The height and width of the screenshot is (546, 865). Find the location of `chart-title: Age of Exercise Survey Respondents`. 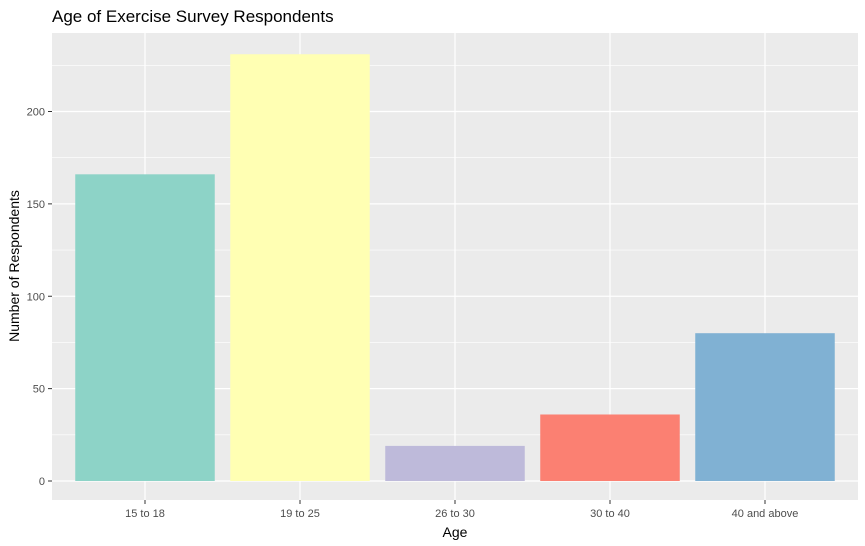

chart-title: Age of Exercise Survey Respondents is located at coordinates (193, 16).